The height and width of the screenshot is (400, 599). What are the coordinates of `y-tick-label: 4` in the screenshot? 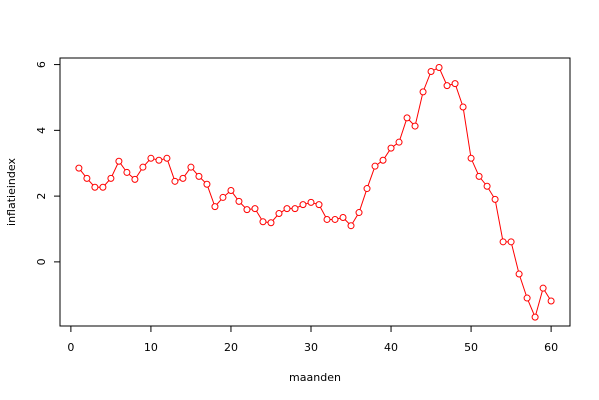 It's located at (41, 130).